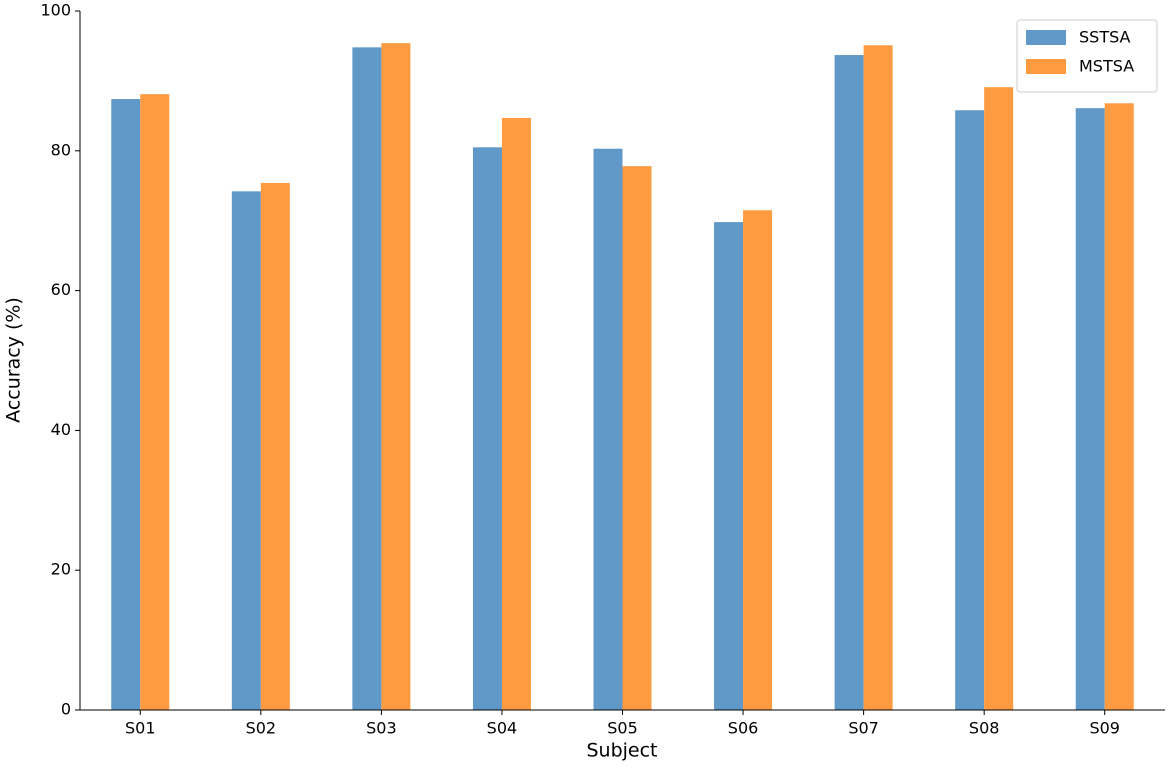 Image resolution: width=1170 pixels, height=768 pixels. Describe the element at coordinates (14, 360) in the screenshot. I see `y-axis-label: Accuracy (%)` at that location.